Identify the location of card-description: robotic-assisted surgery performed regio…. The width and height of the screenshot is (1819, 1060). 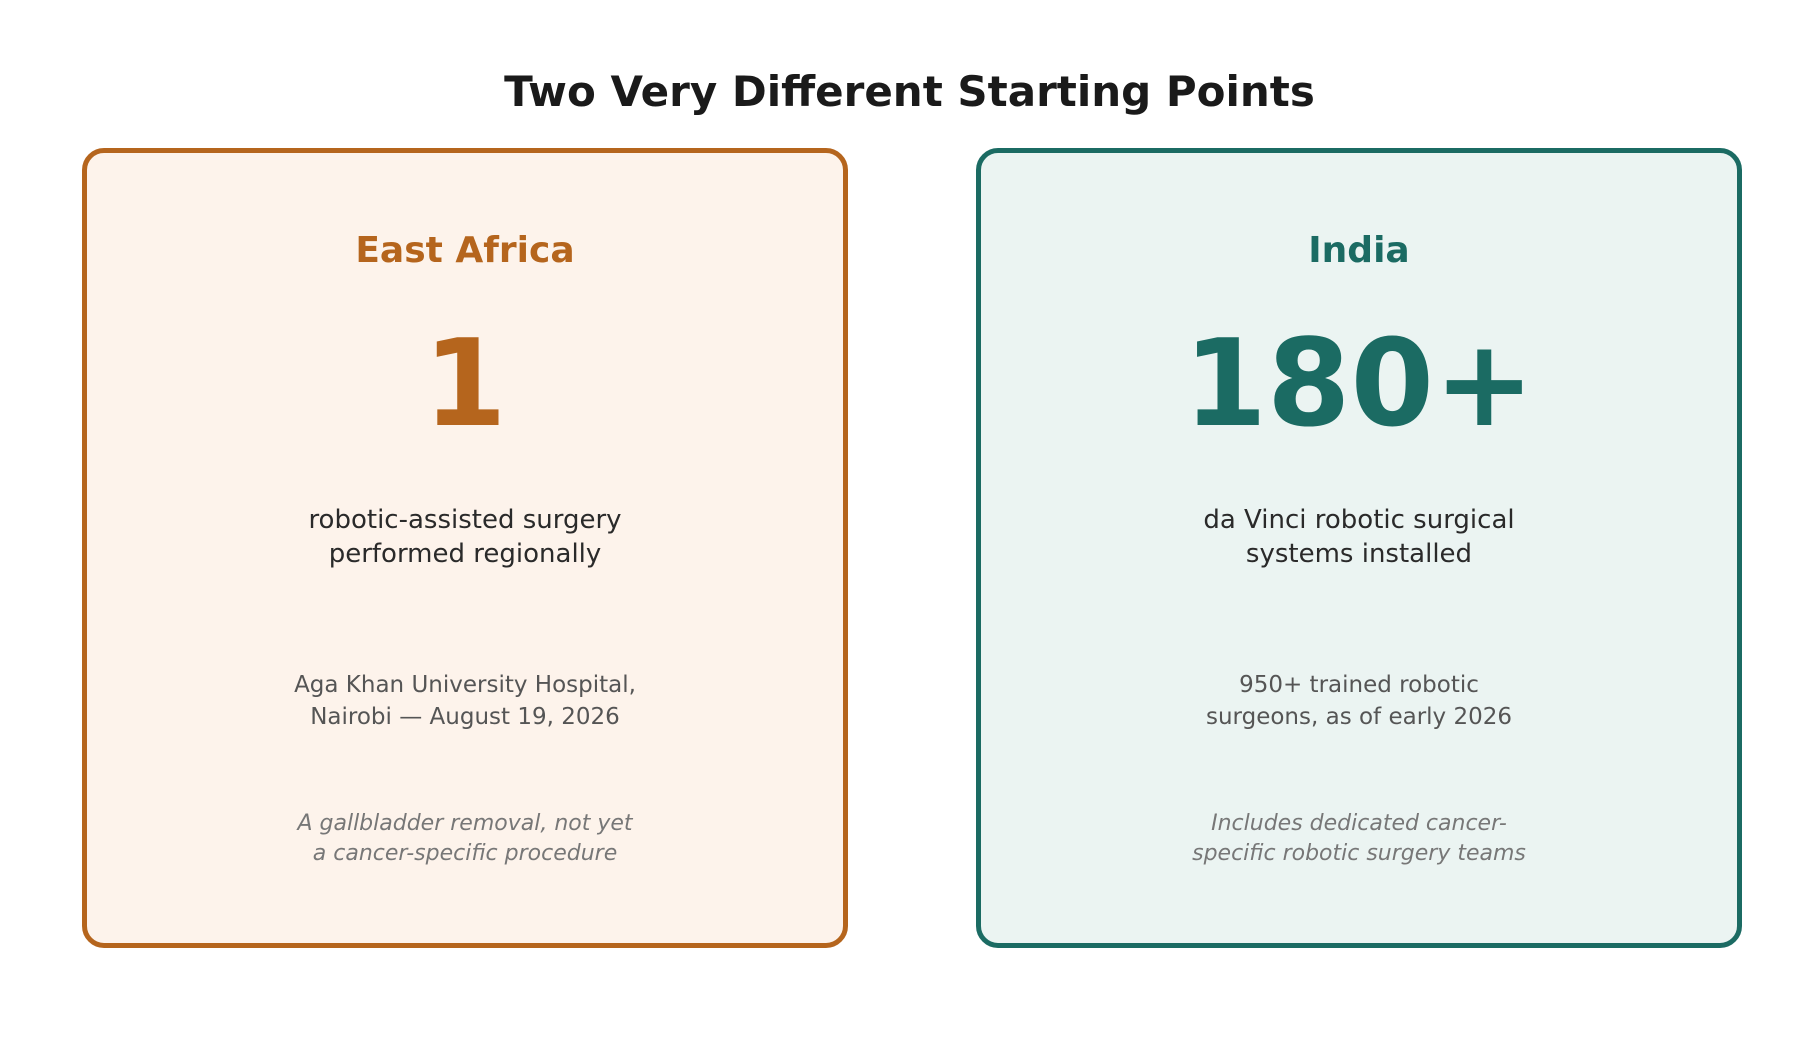
(465, 537).